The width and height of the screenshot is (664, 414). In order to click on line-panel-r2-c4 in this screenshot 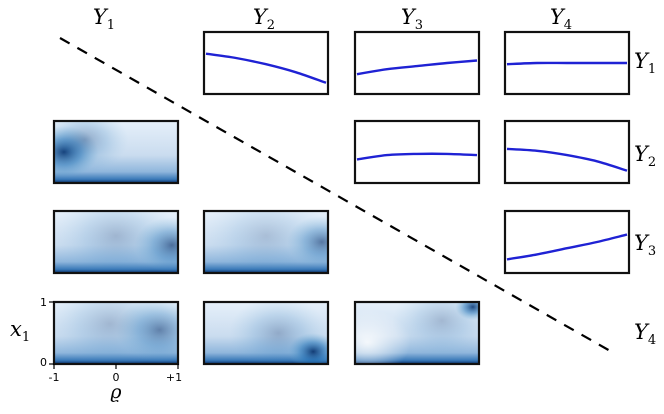, I will do `click(567, 152)`.